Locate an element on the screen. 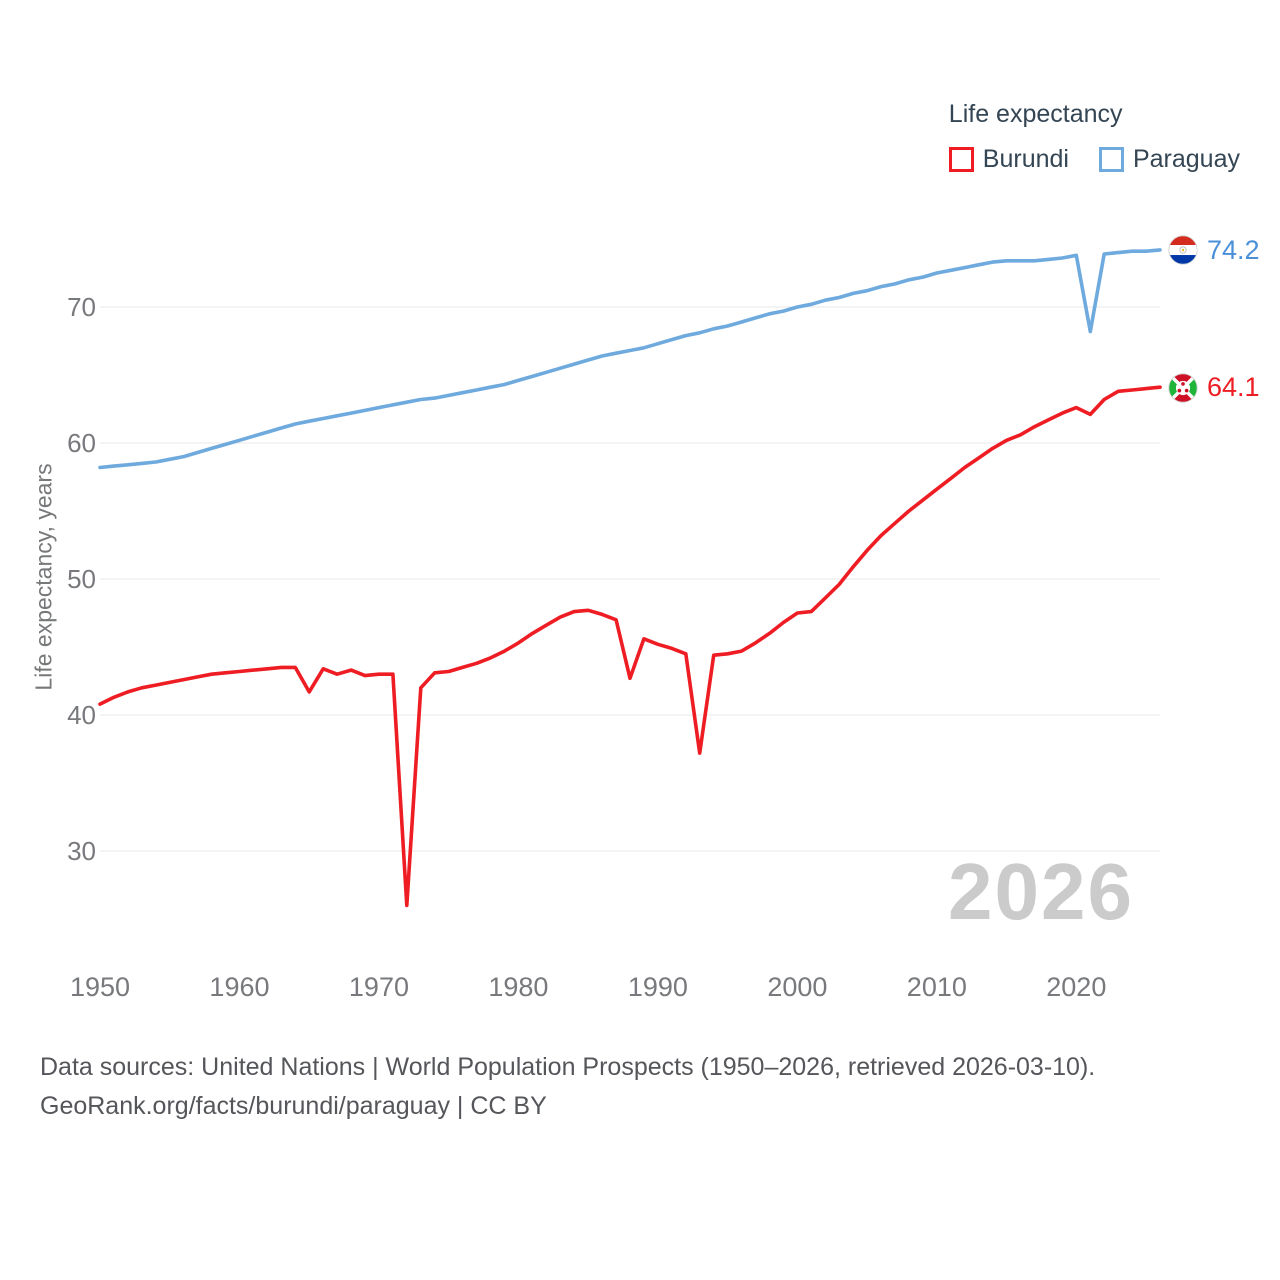 The height and width of the screenshot is (1280, 1280). x-tick-label-1970: 1970 is located at coordinates (379, 987).